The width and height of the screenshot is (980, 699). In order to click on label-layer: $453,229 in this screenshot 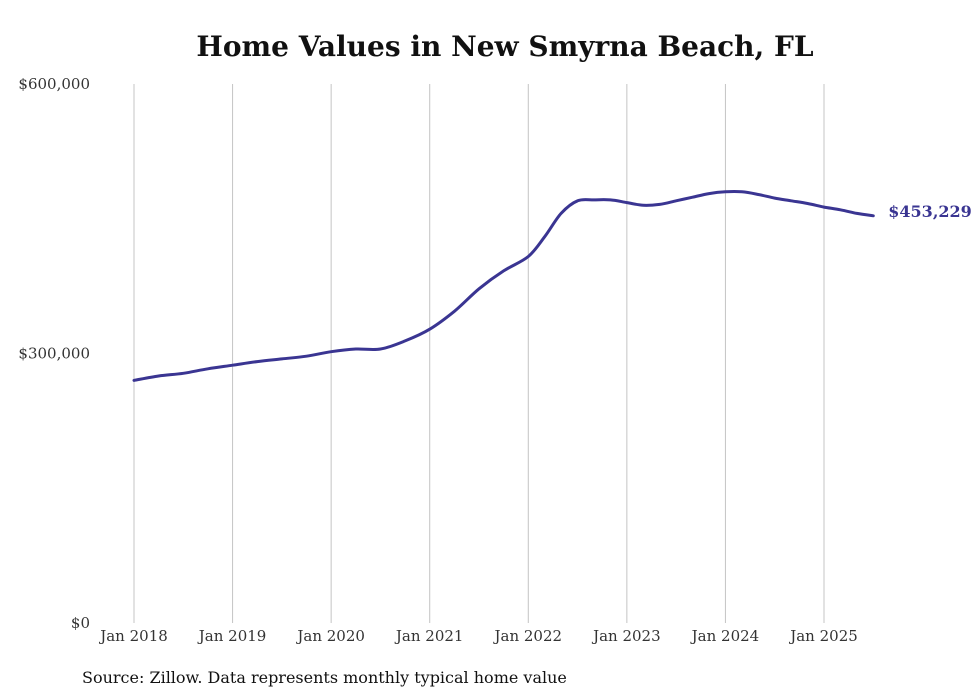, I will do `click(930, 211)`.